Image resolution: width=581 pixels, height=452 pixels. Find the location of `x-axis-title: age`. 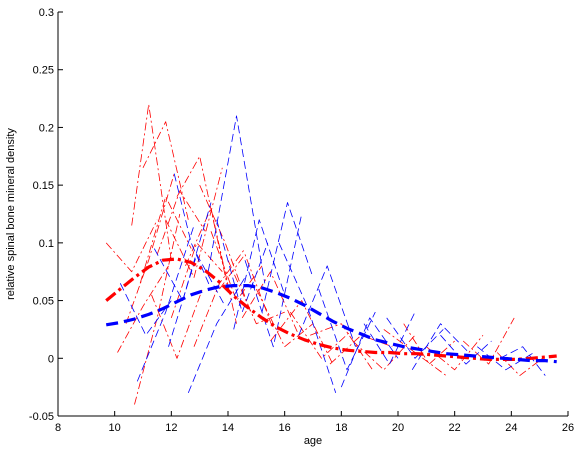

x-axis-title: age is located at coordinates (313, 441).